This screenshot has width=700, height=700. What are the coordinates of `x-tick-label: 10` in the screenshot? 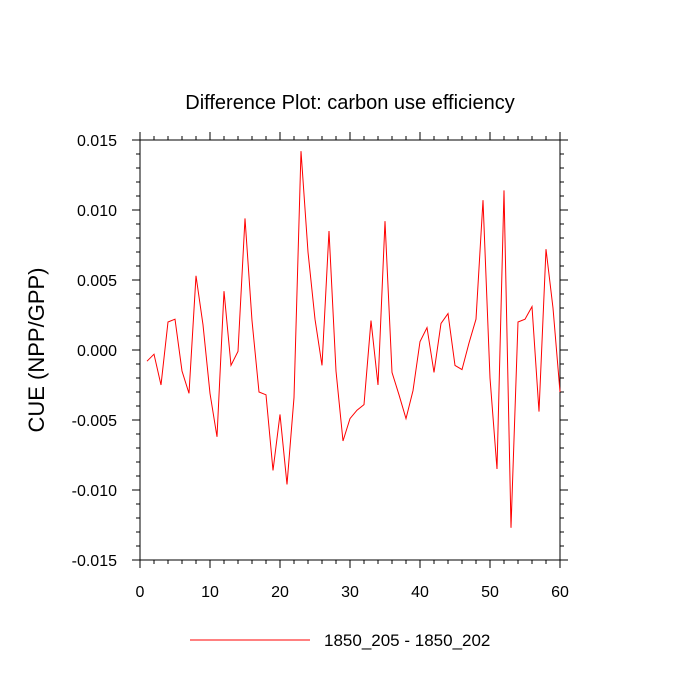 It's located at (210, 592).